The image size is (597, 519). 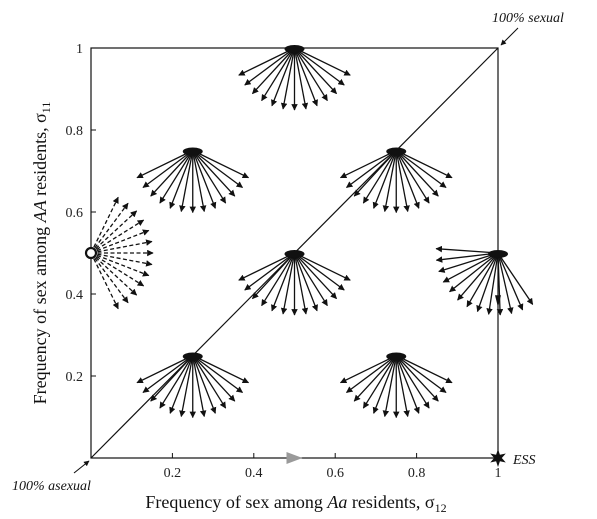 I want to click on x-tick-label: 0.6, so click(x=335, y=473).